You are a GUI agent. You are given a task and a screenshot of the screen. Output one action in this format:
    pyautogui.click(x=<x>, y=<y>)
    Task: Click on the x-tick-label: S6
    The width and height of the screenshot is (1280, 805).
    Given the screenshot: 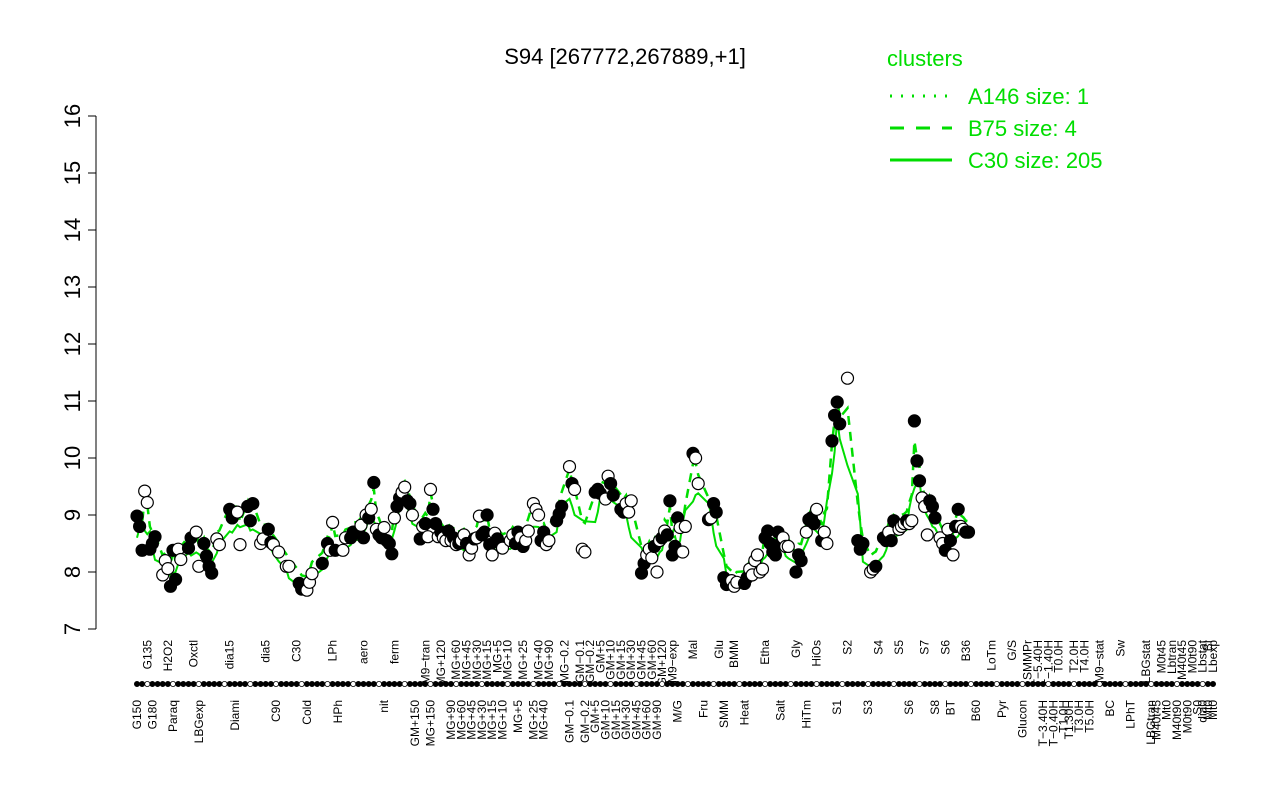 What is the action you would take?
    pyautogui.click(x=945, y=647)
    